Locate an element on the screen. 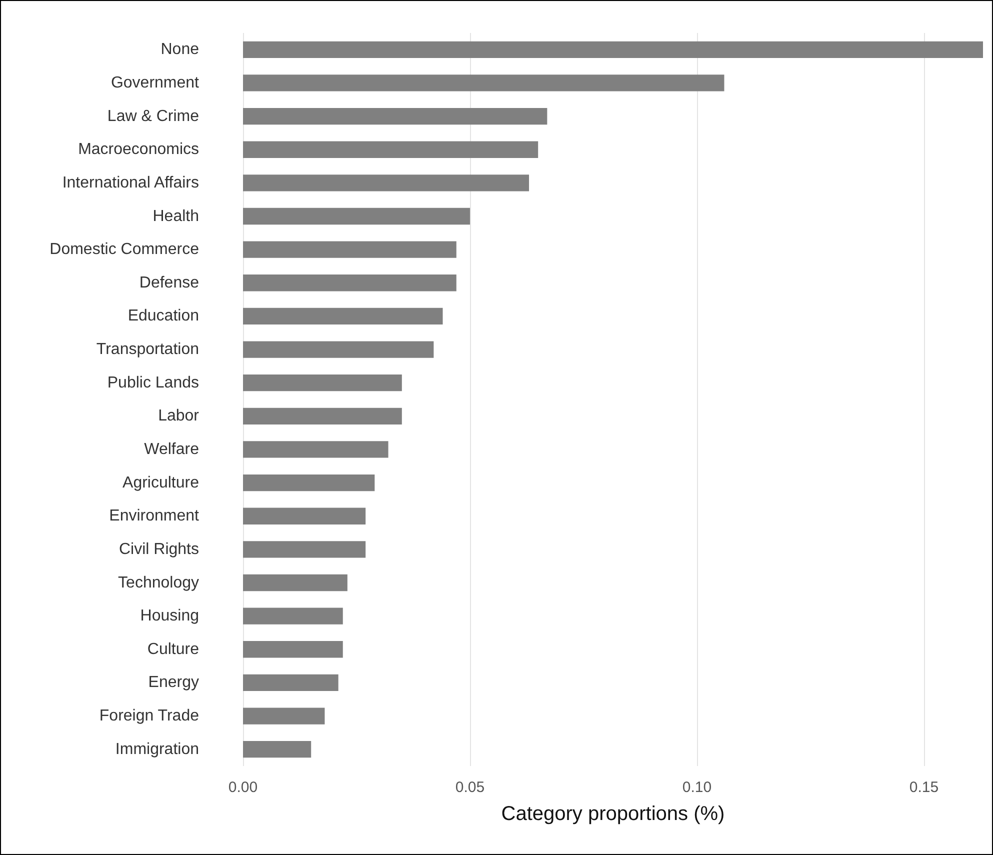 The image size is (993, 855). y-tick-label: Welfare is located at coordinates (172, 449).